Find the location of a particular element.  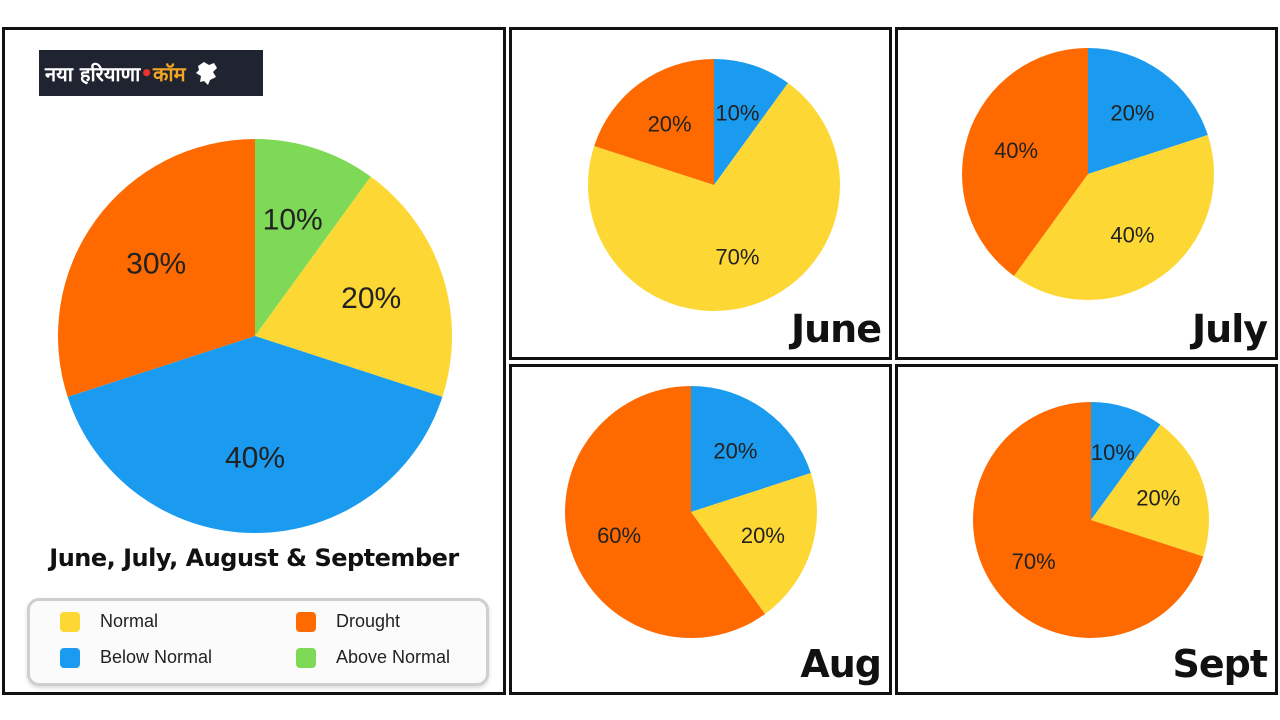

june-pie-chart: 10% 70% 20% is located at coordinates (714, 185).